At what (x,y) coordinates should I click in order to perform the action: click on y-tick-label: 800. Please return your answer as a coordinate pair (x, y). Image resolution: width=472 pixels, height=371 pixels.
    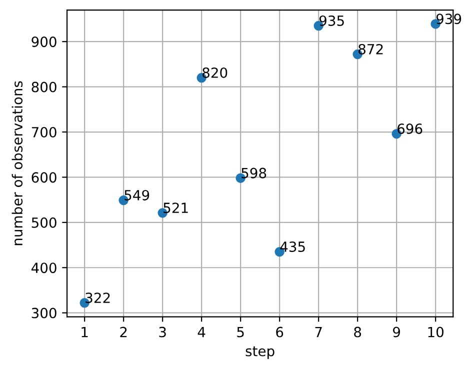
    Looking at the image, I should click on (44, 87).